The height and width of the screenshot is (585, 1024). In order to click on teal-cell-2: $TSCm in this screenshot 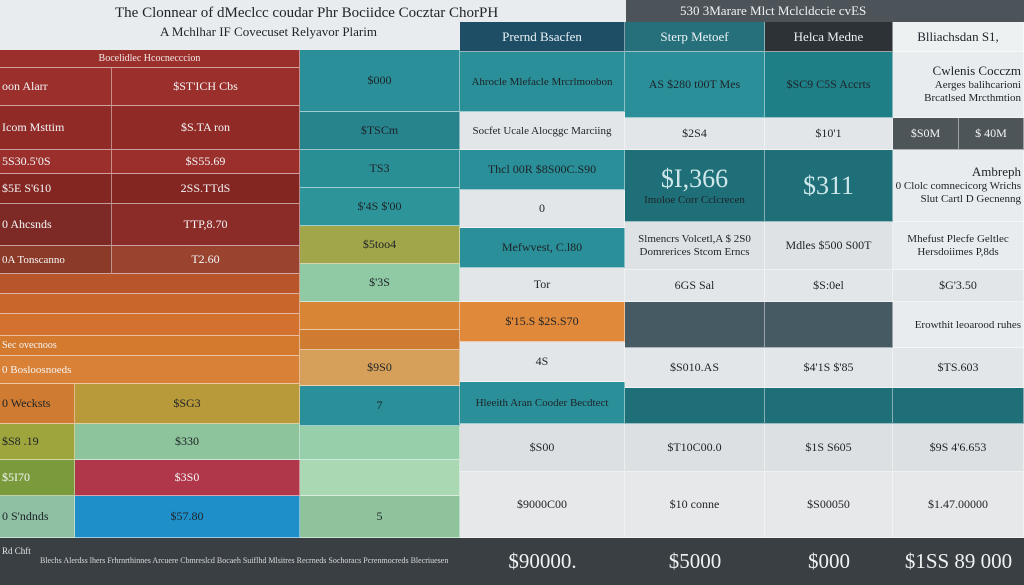, I will do `click(380, 131)`.